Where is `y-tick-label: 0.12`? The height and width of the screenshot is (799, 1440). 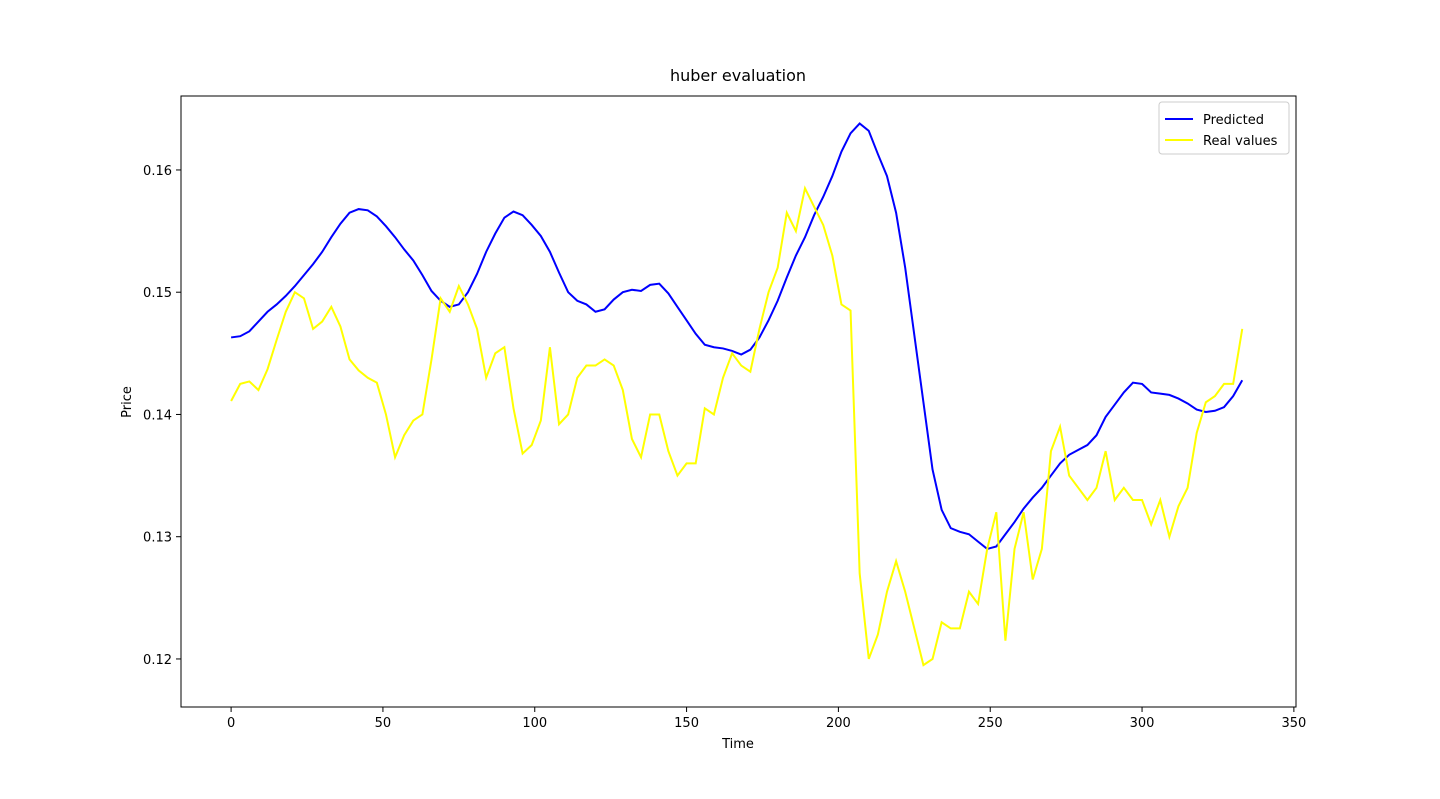
y-tick-label: 0.12 is located at coordinates (157, 660).